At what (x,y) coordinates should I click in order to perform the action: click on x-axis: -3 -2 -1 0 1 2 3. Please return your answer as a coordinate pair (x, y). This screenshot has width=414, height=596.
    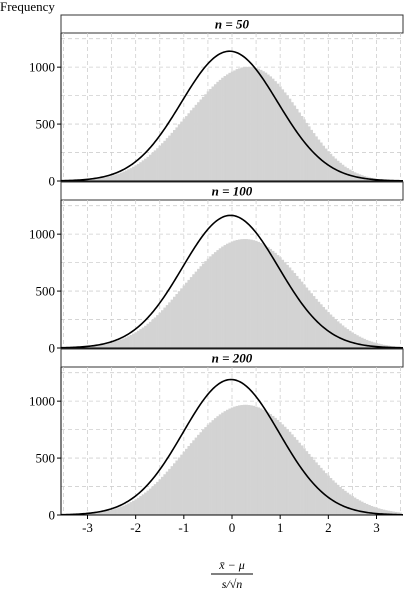
    Looking at the image, I should click on (231, 525).